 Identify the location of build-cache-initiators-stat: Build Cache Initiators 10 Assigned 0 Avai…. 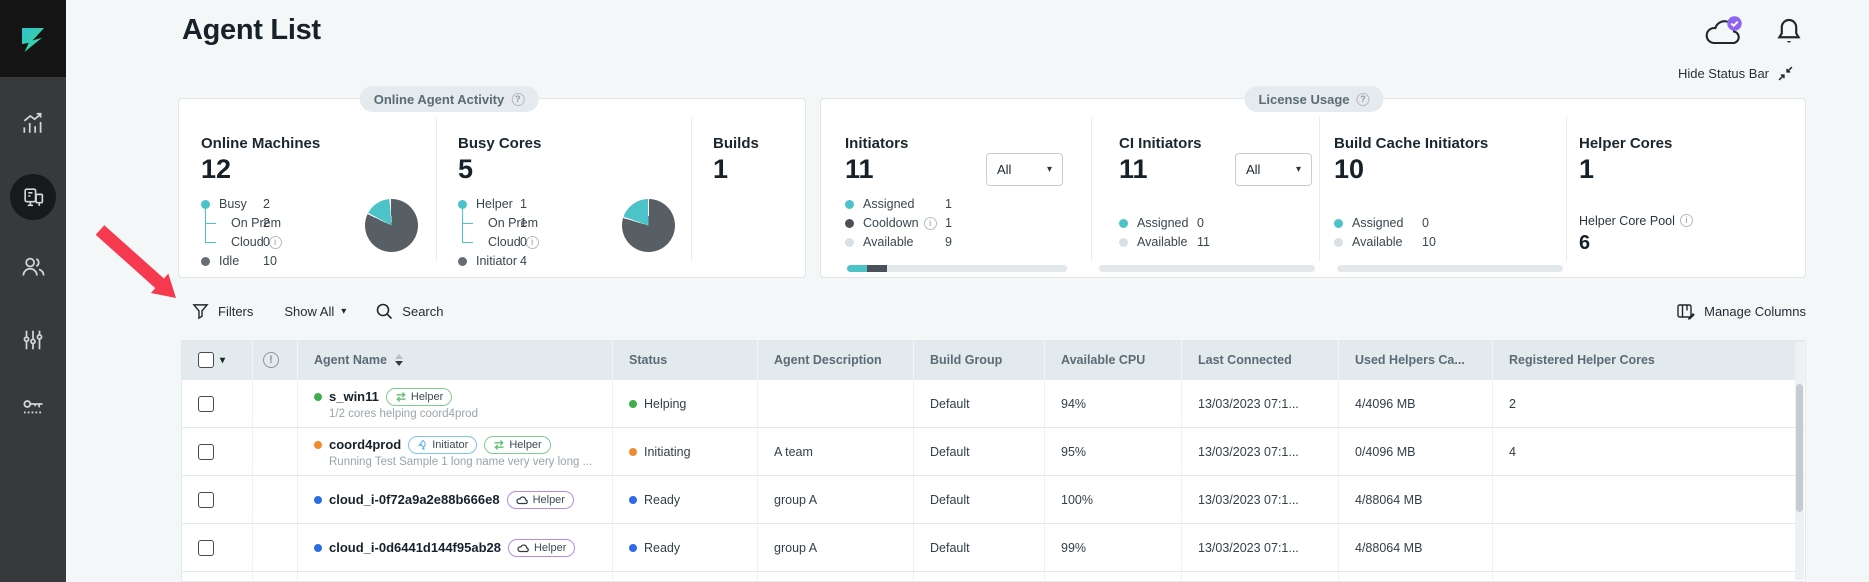
(1444, 193).